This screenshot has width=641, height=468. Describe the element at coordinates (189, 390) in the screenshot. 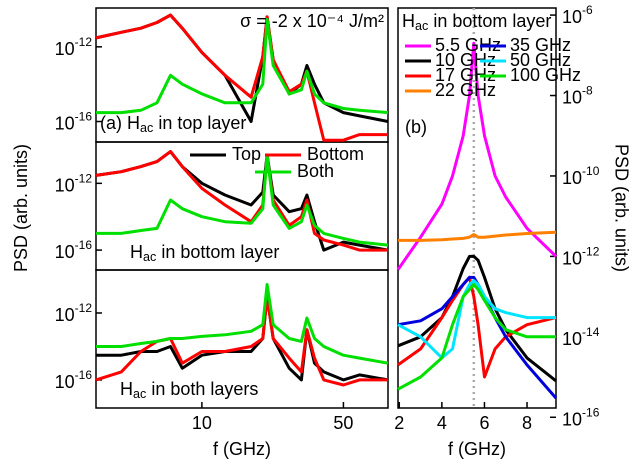

I see `panel-label: Hac in both layers` at that location.